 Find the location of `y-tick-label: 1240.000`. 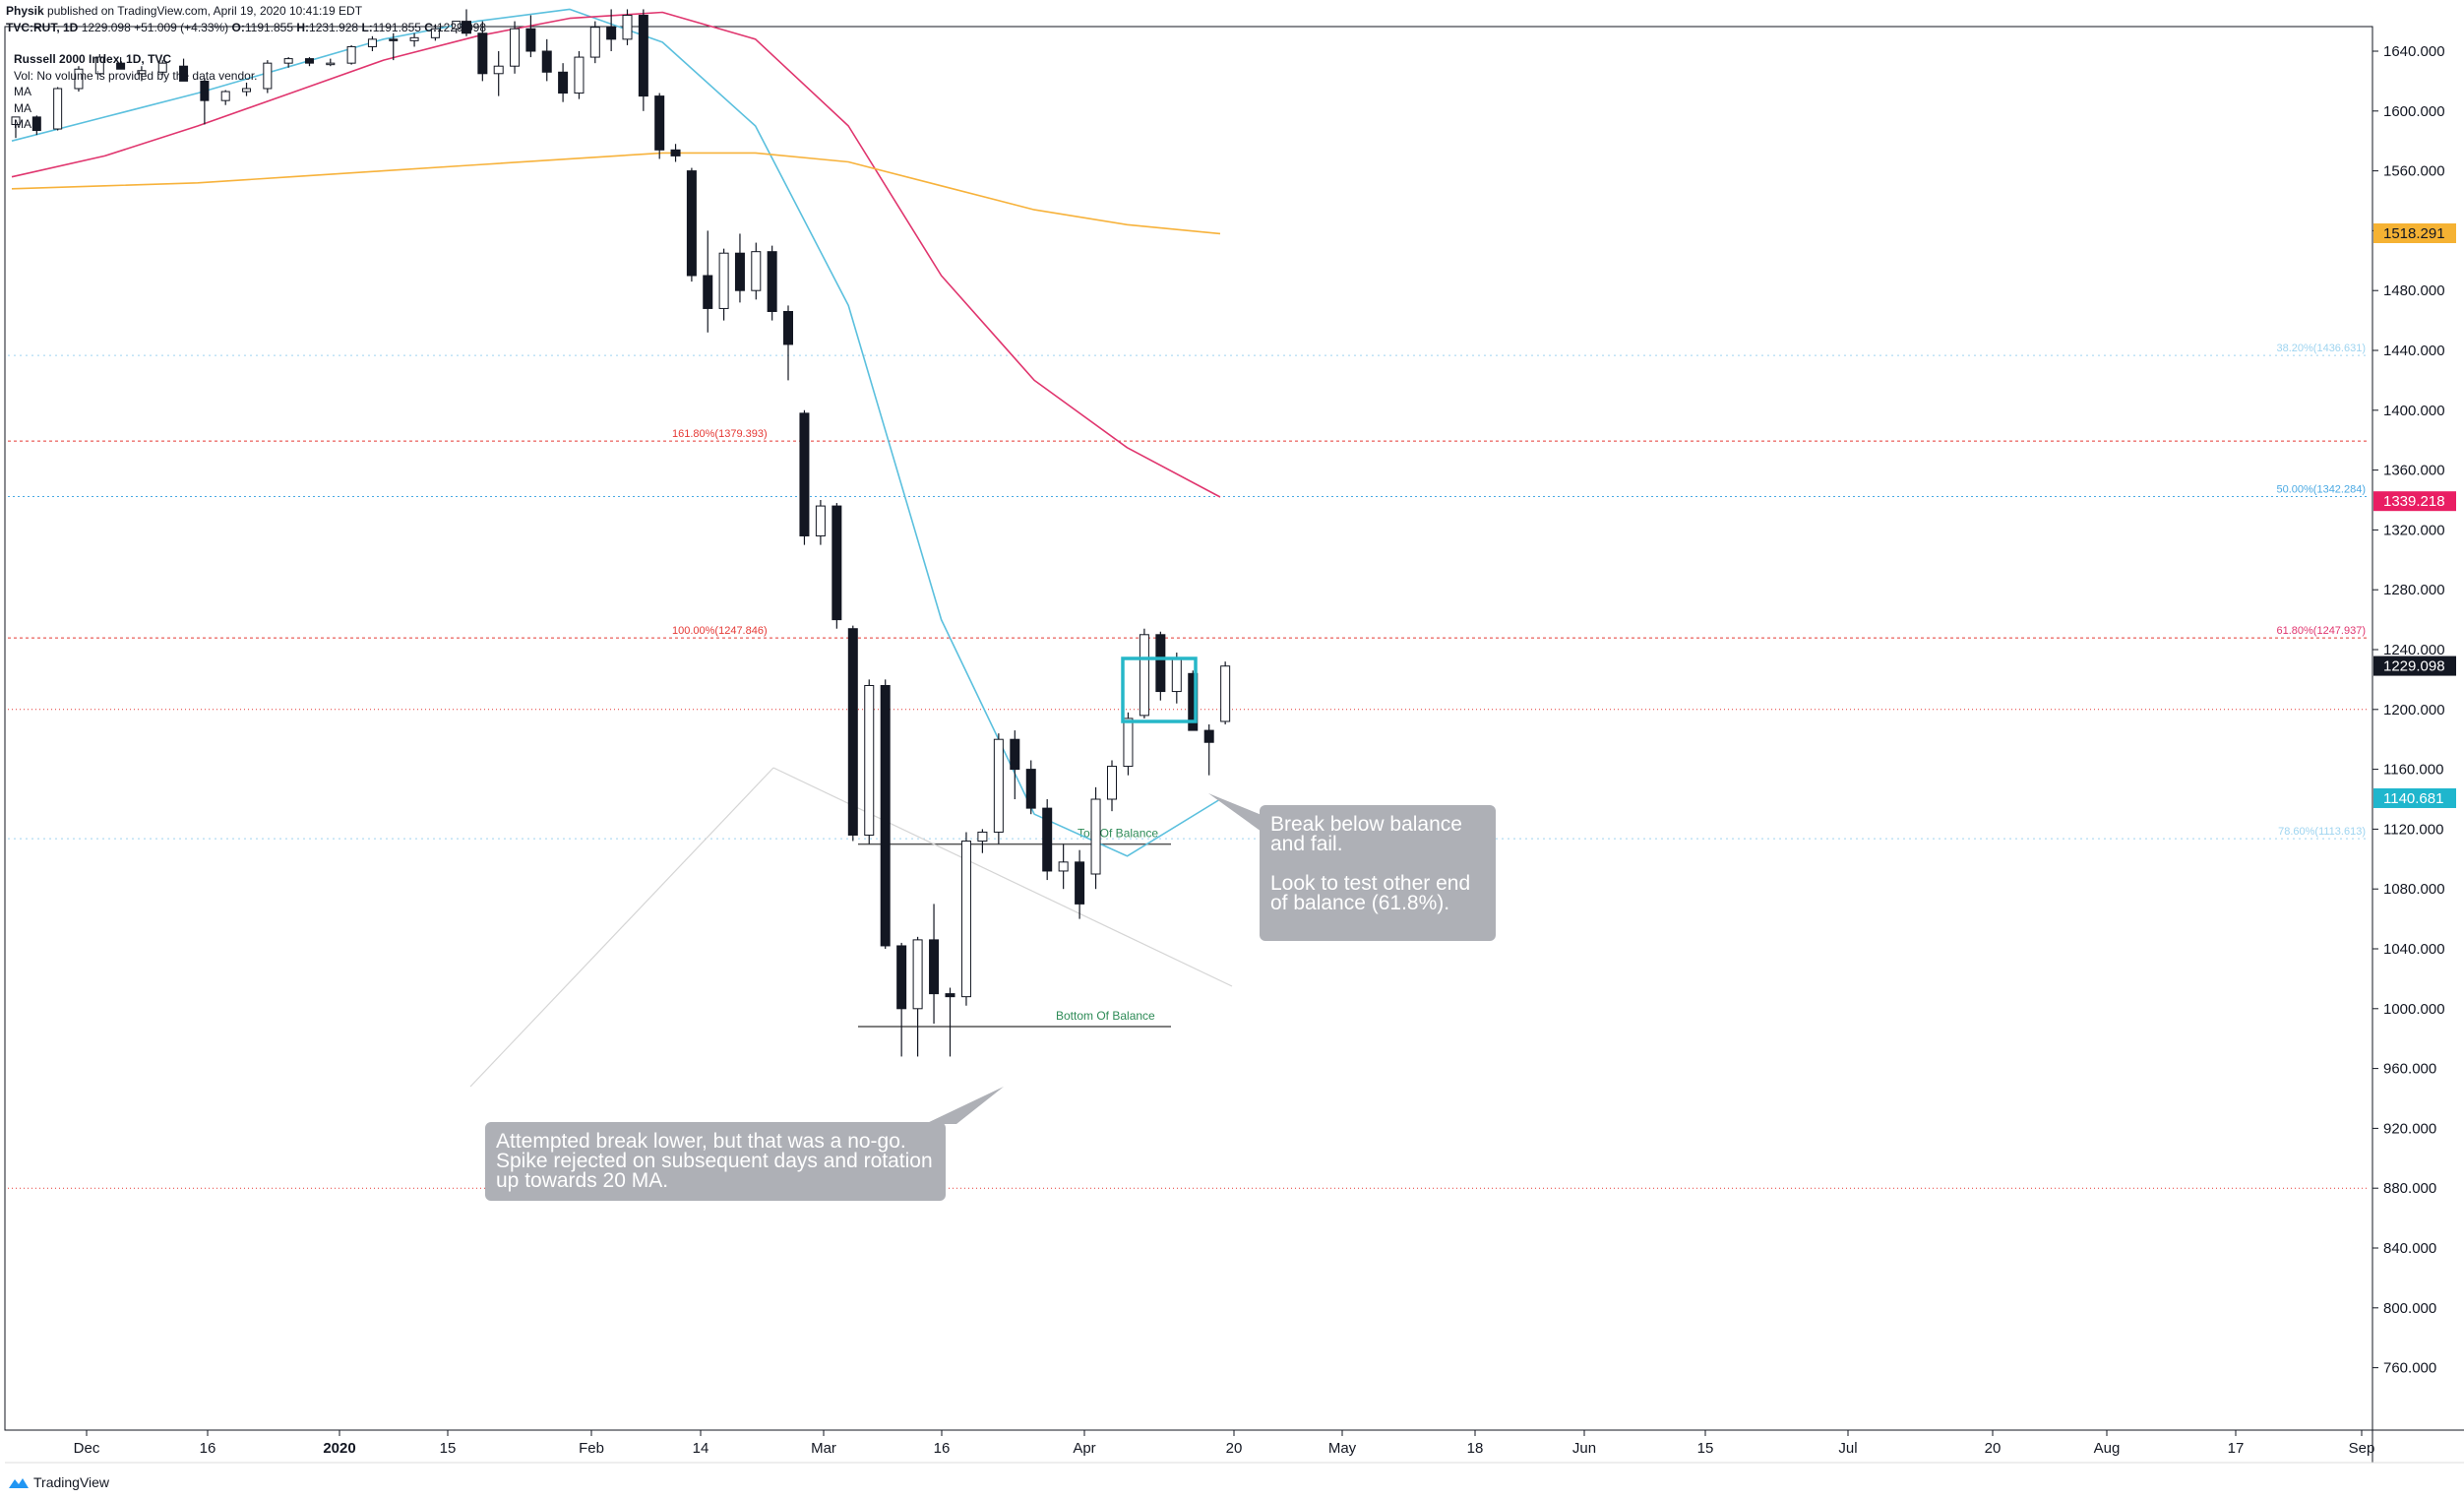

y-tick-label: 1240.000 is located at coordinates (2414, 650).